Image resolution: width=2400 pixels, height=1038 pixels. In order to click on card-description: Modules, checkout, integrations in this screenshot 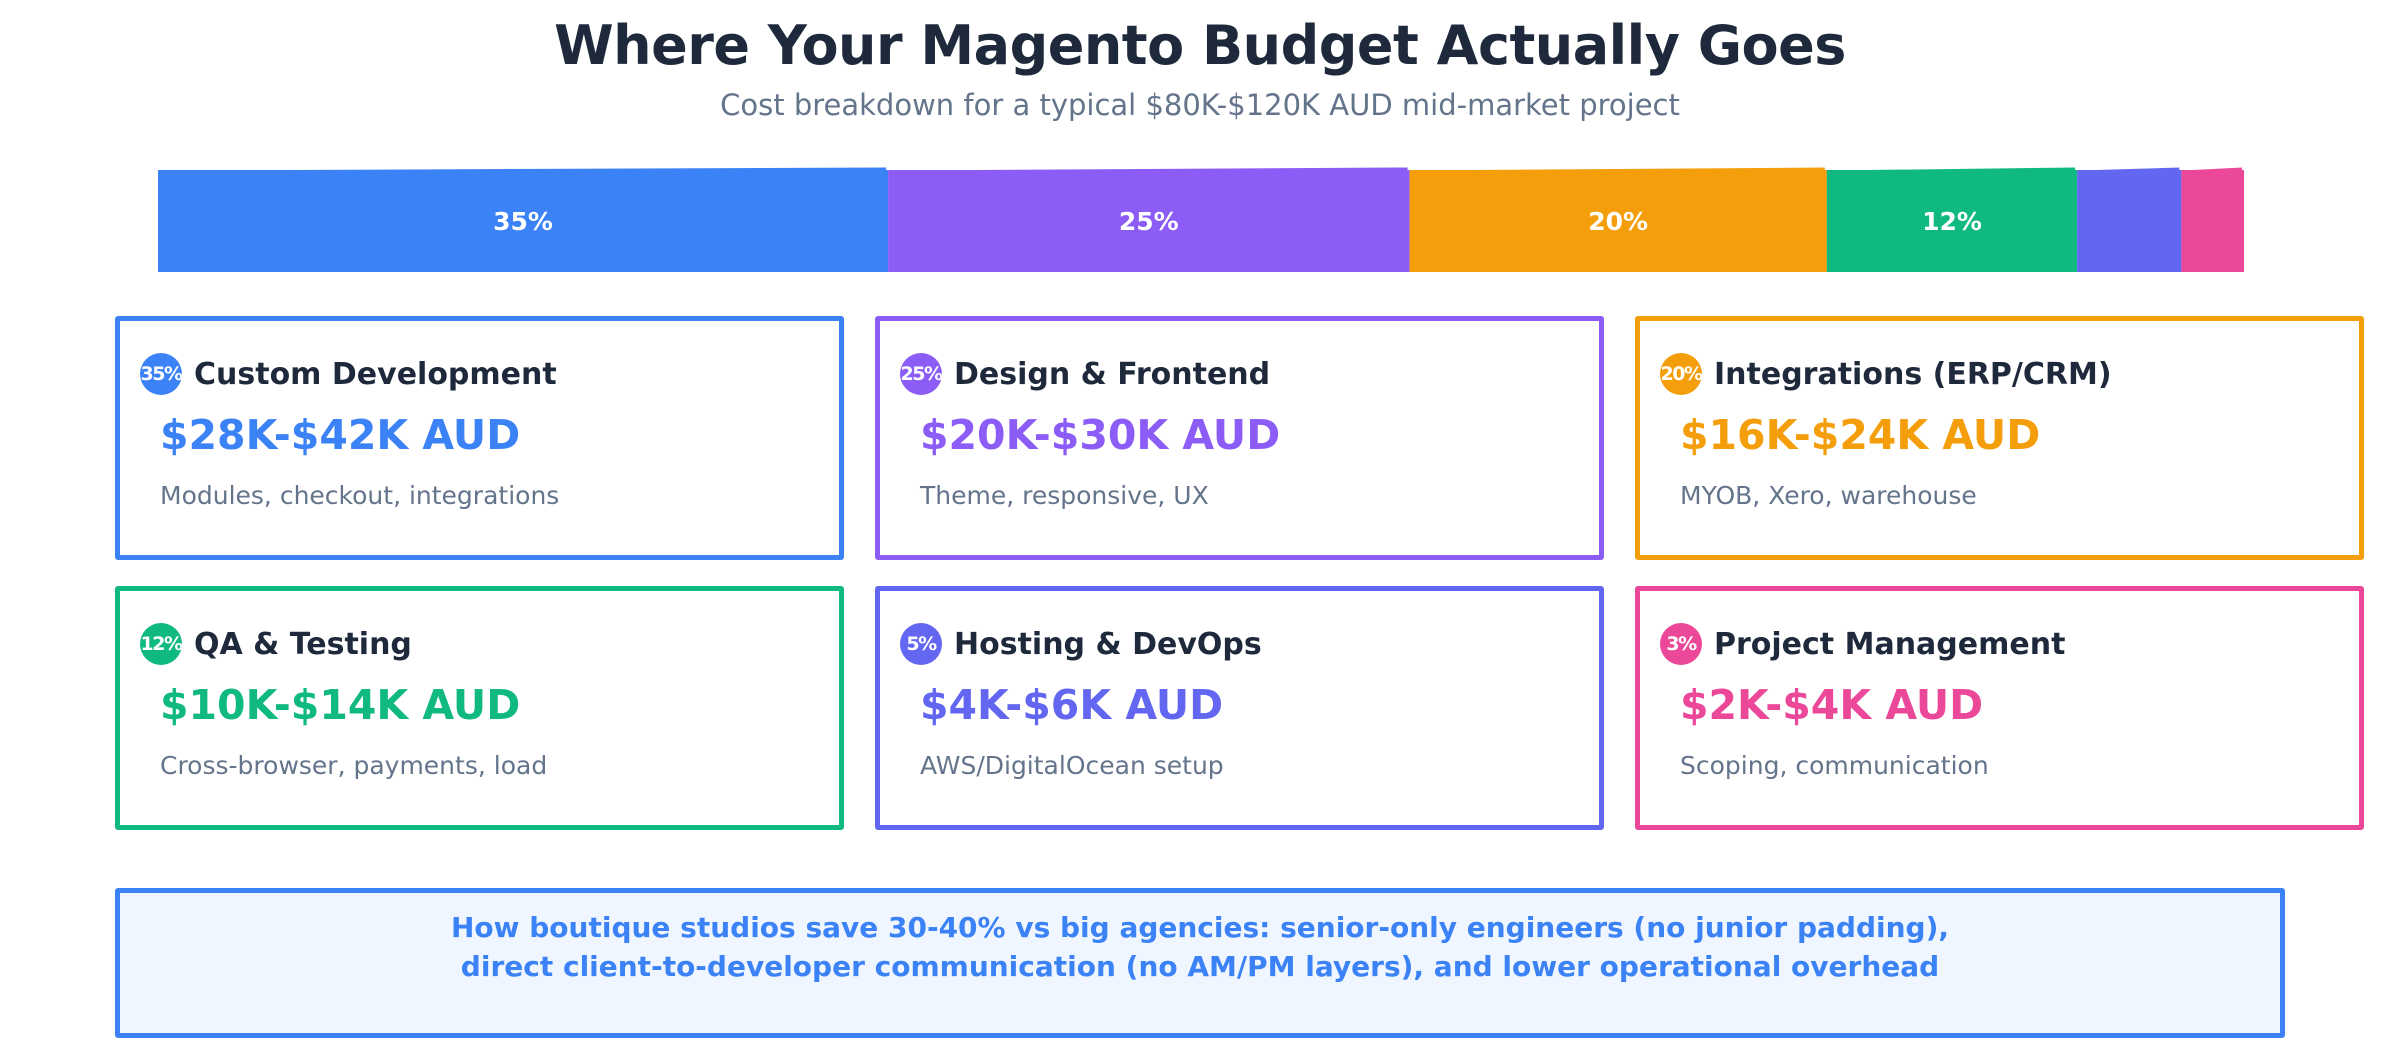, I will do `click(360, 495)`.